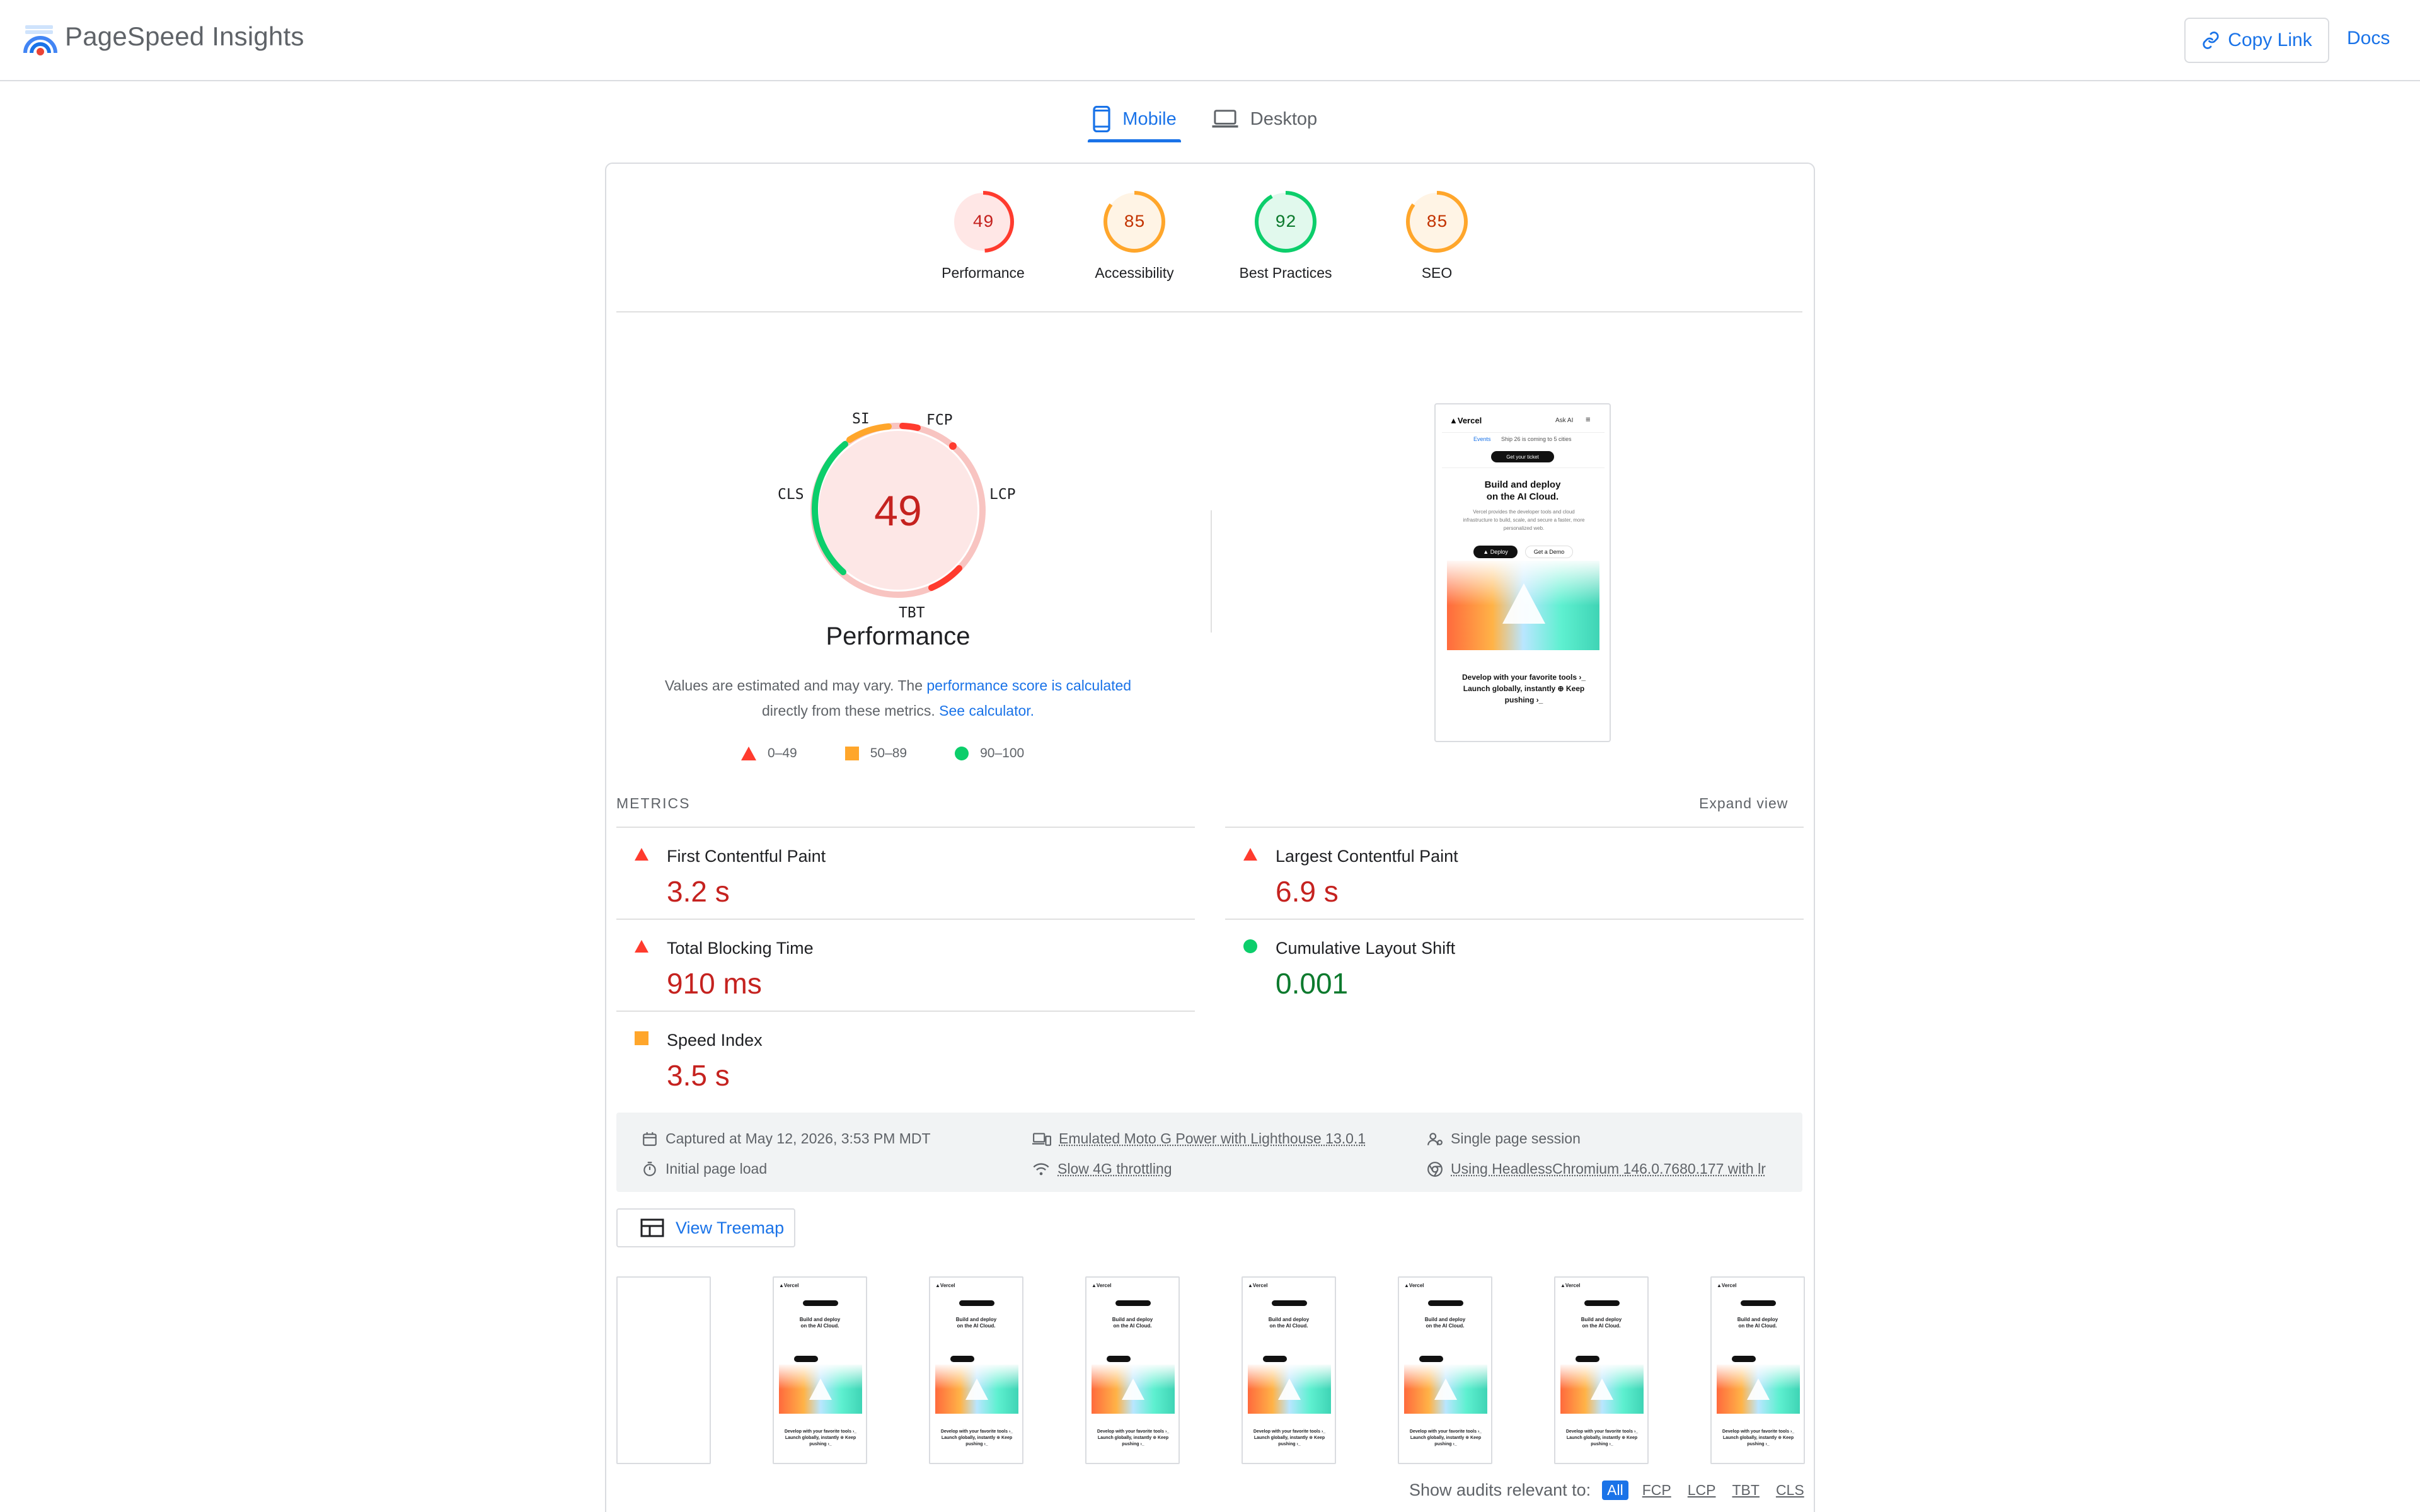  What do you see at coordinates (1307, 891) in the screenshot?
I see `metric-value: 6.9 s` at bounding box center [1307, 891].